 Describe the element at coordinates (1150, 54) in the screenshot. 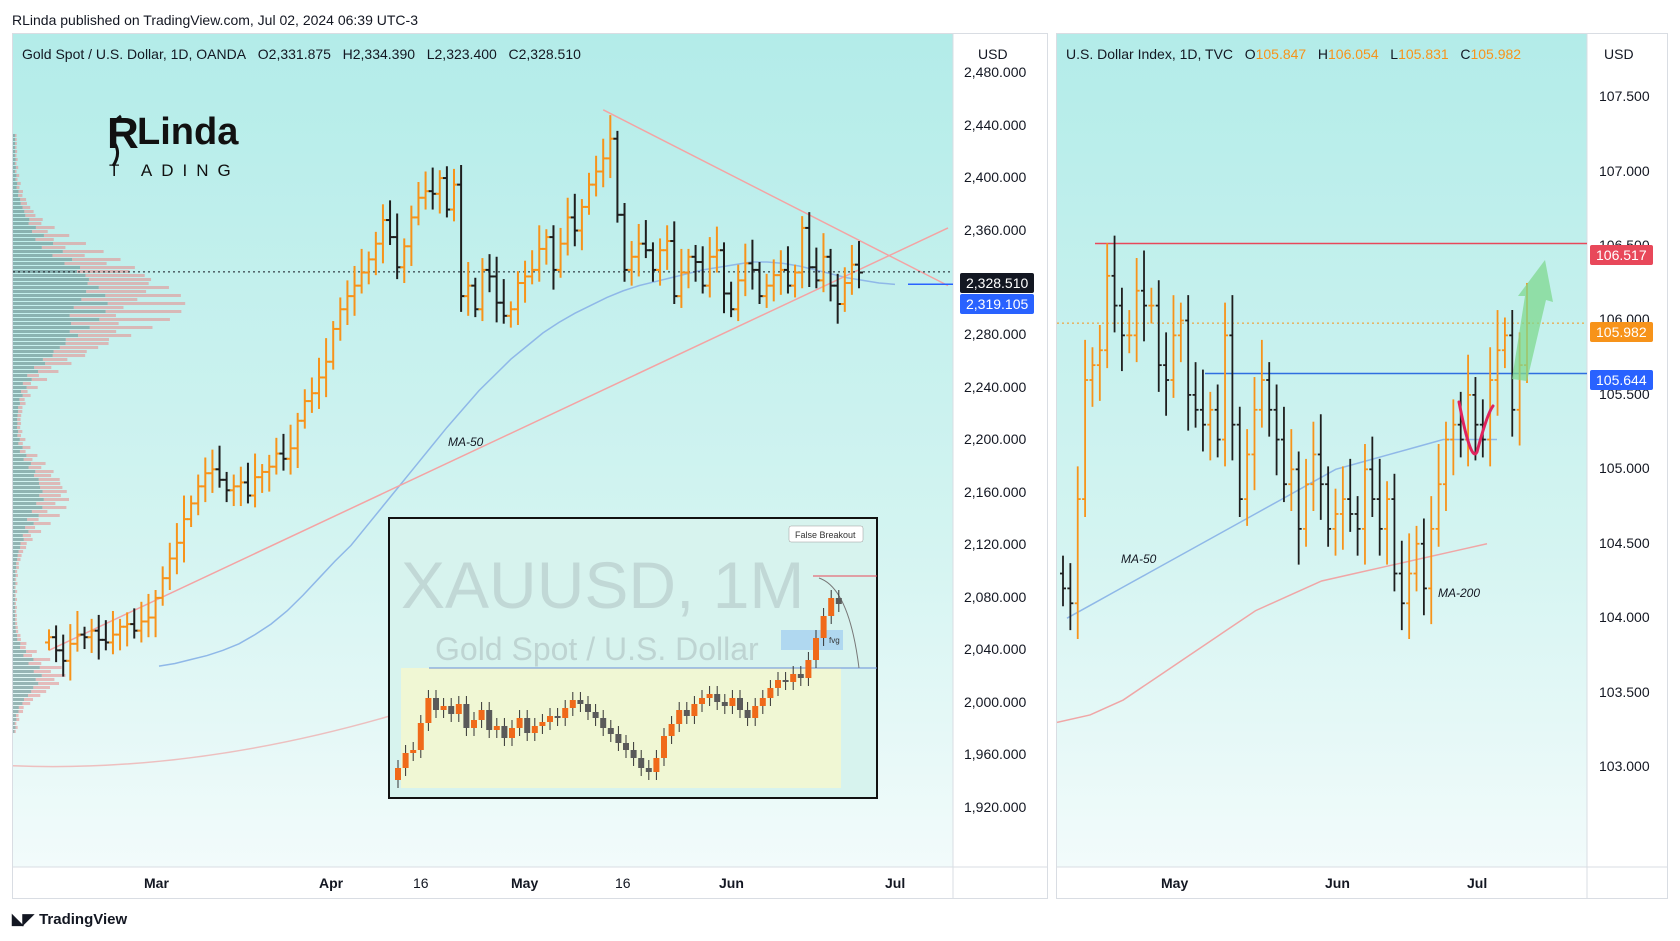

I see `dxy-symbol: U.S. Dollar Index, 1D, TVC` at that location.